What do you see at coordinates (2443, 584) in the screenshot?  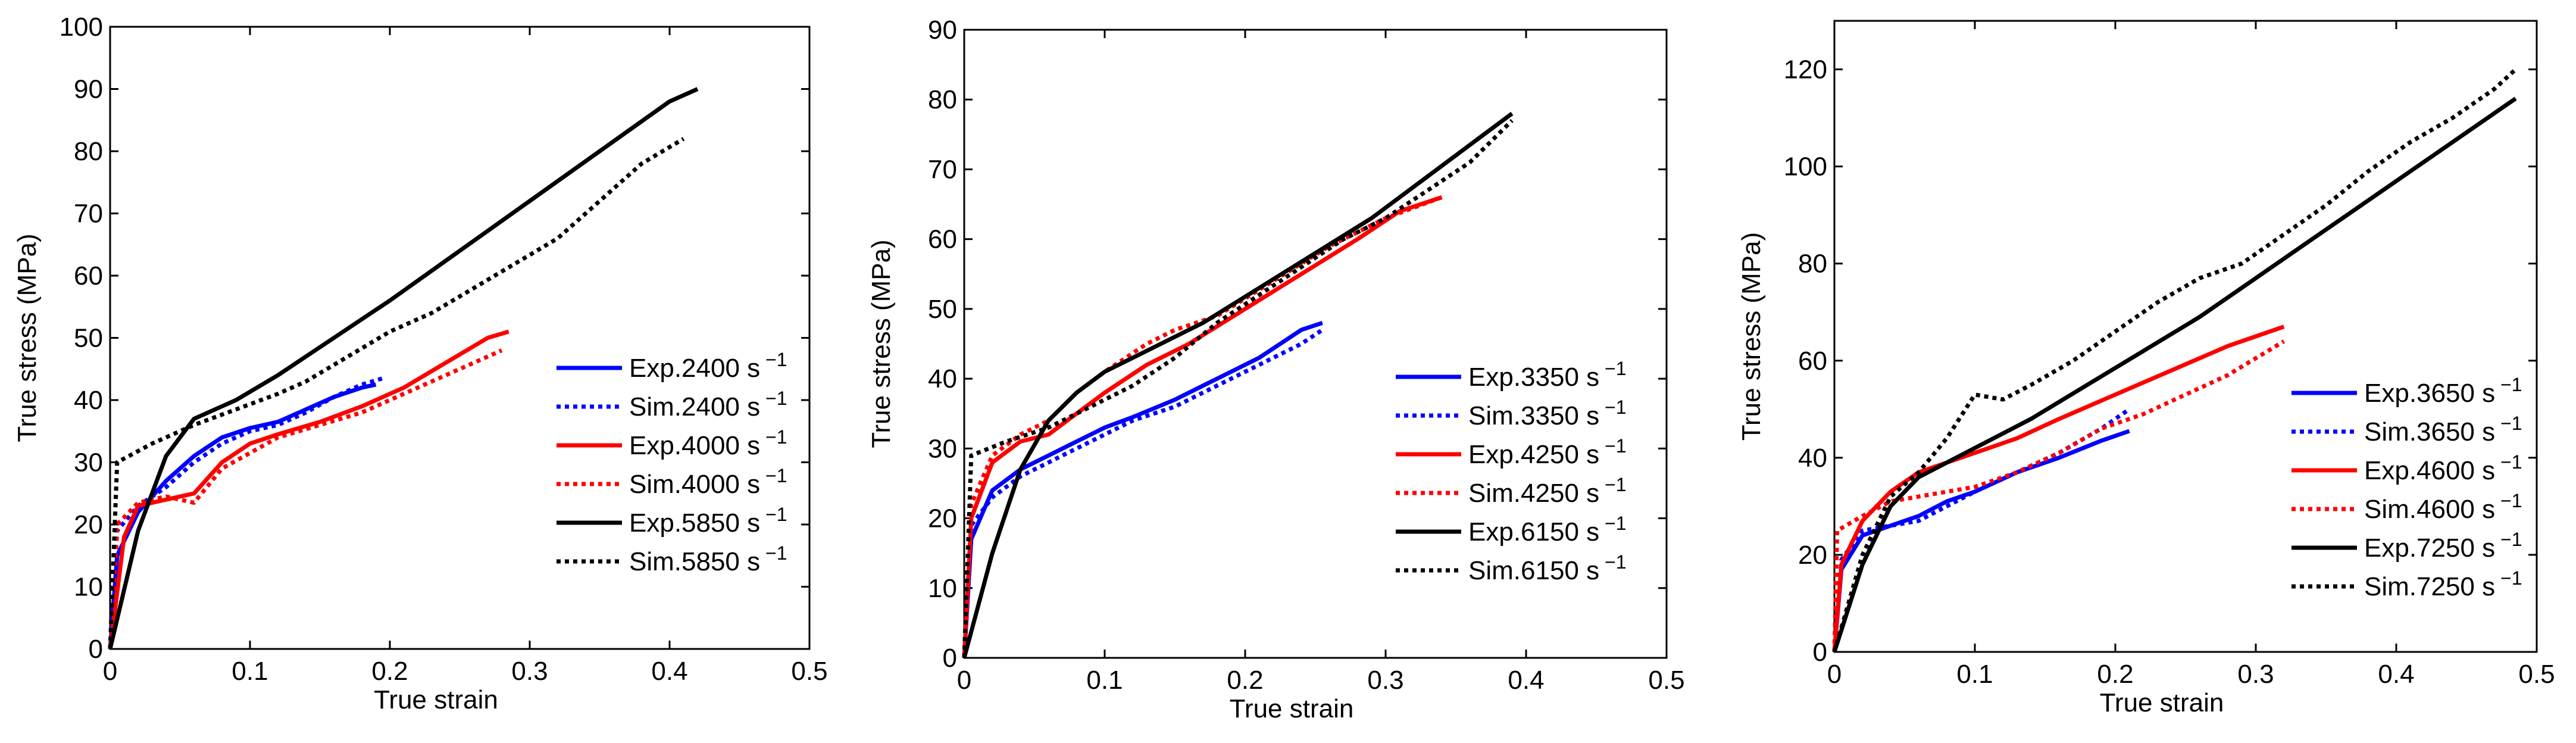 I see `legend-entry-label: Sim.7250 s −1` at bounding box center [2443, 584].